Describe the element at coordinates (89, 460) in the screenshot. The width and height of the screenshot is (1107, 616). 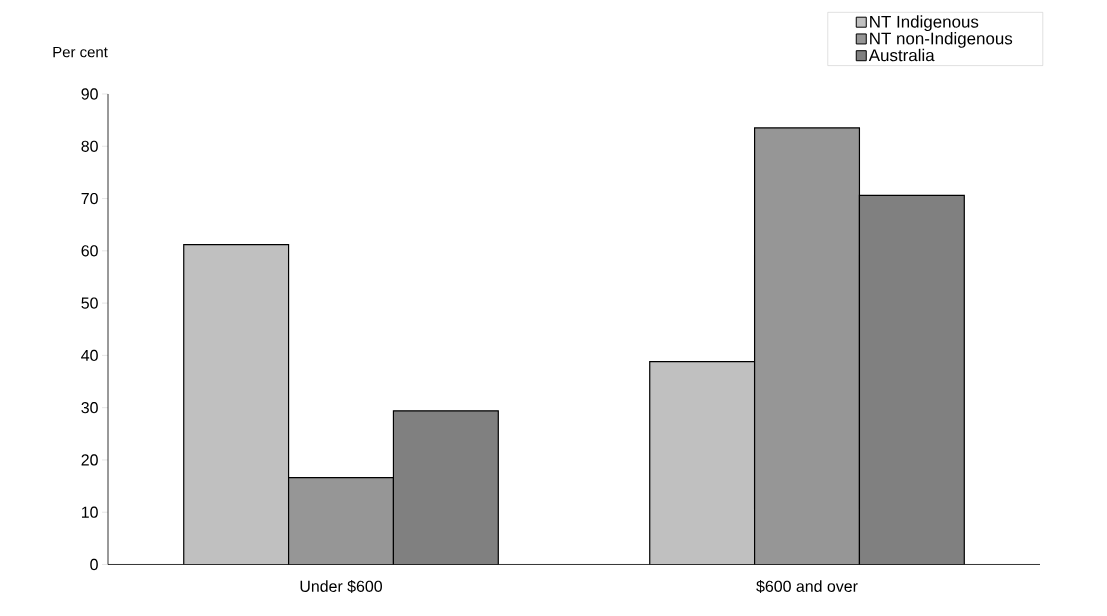
I see `y-tick-label: 20` at that location.